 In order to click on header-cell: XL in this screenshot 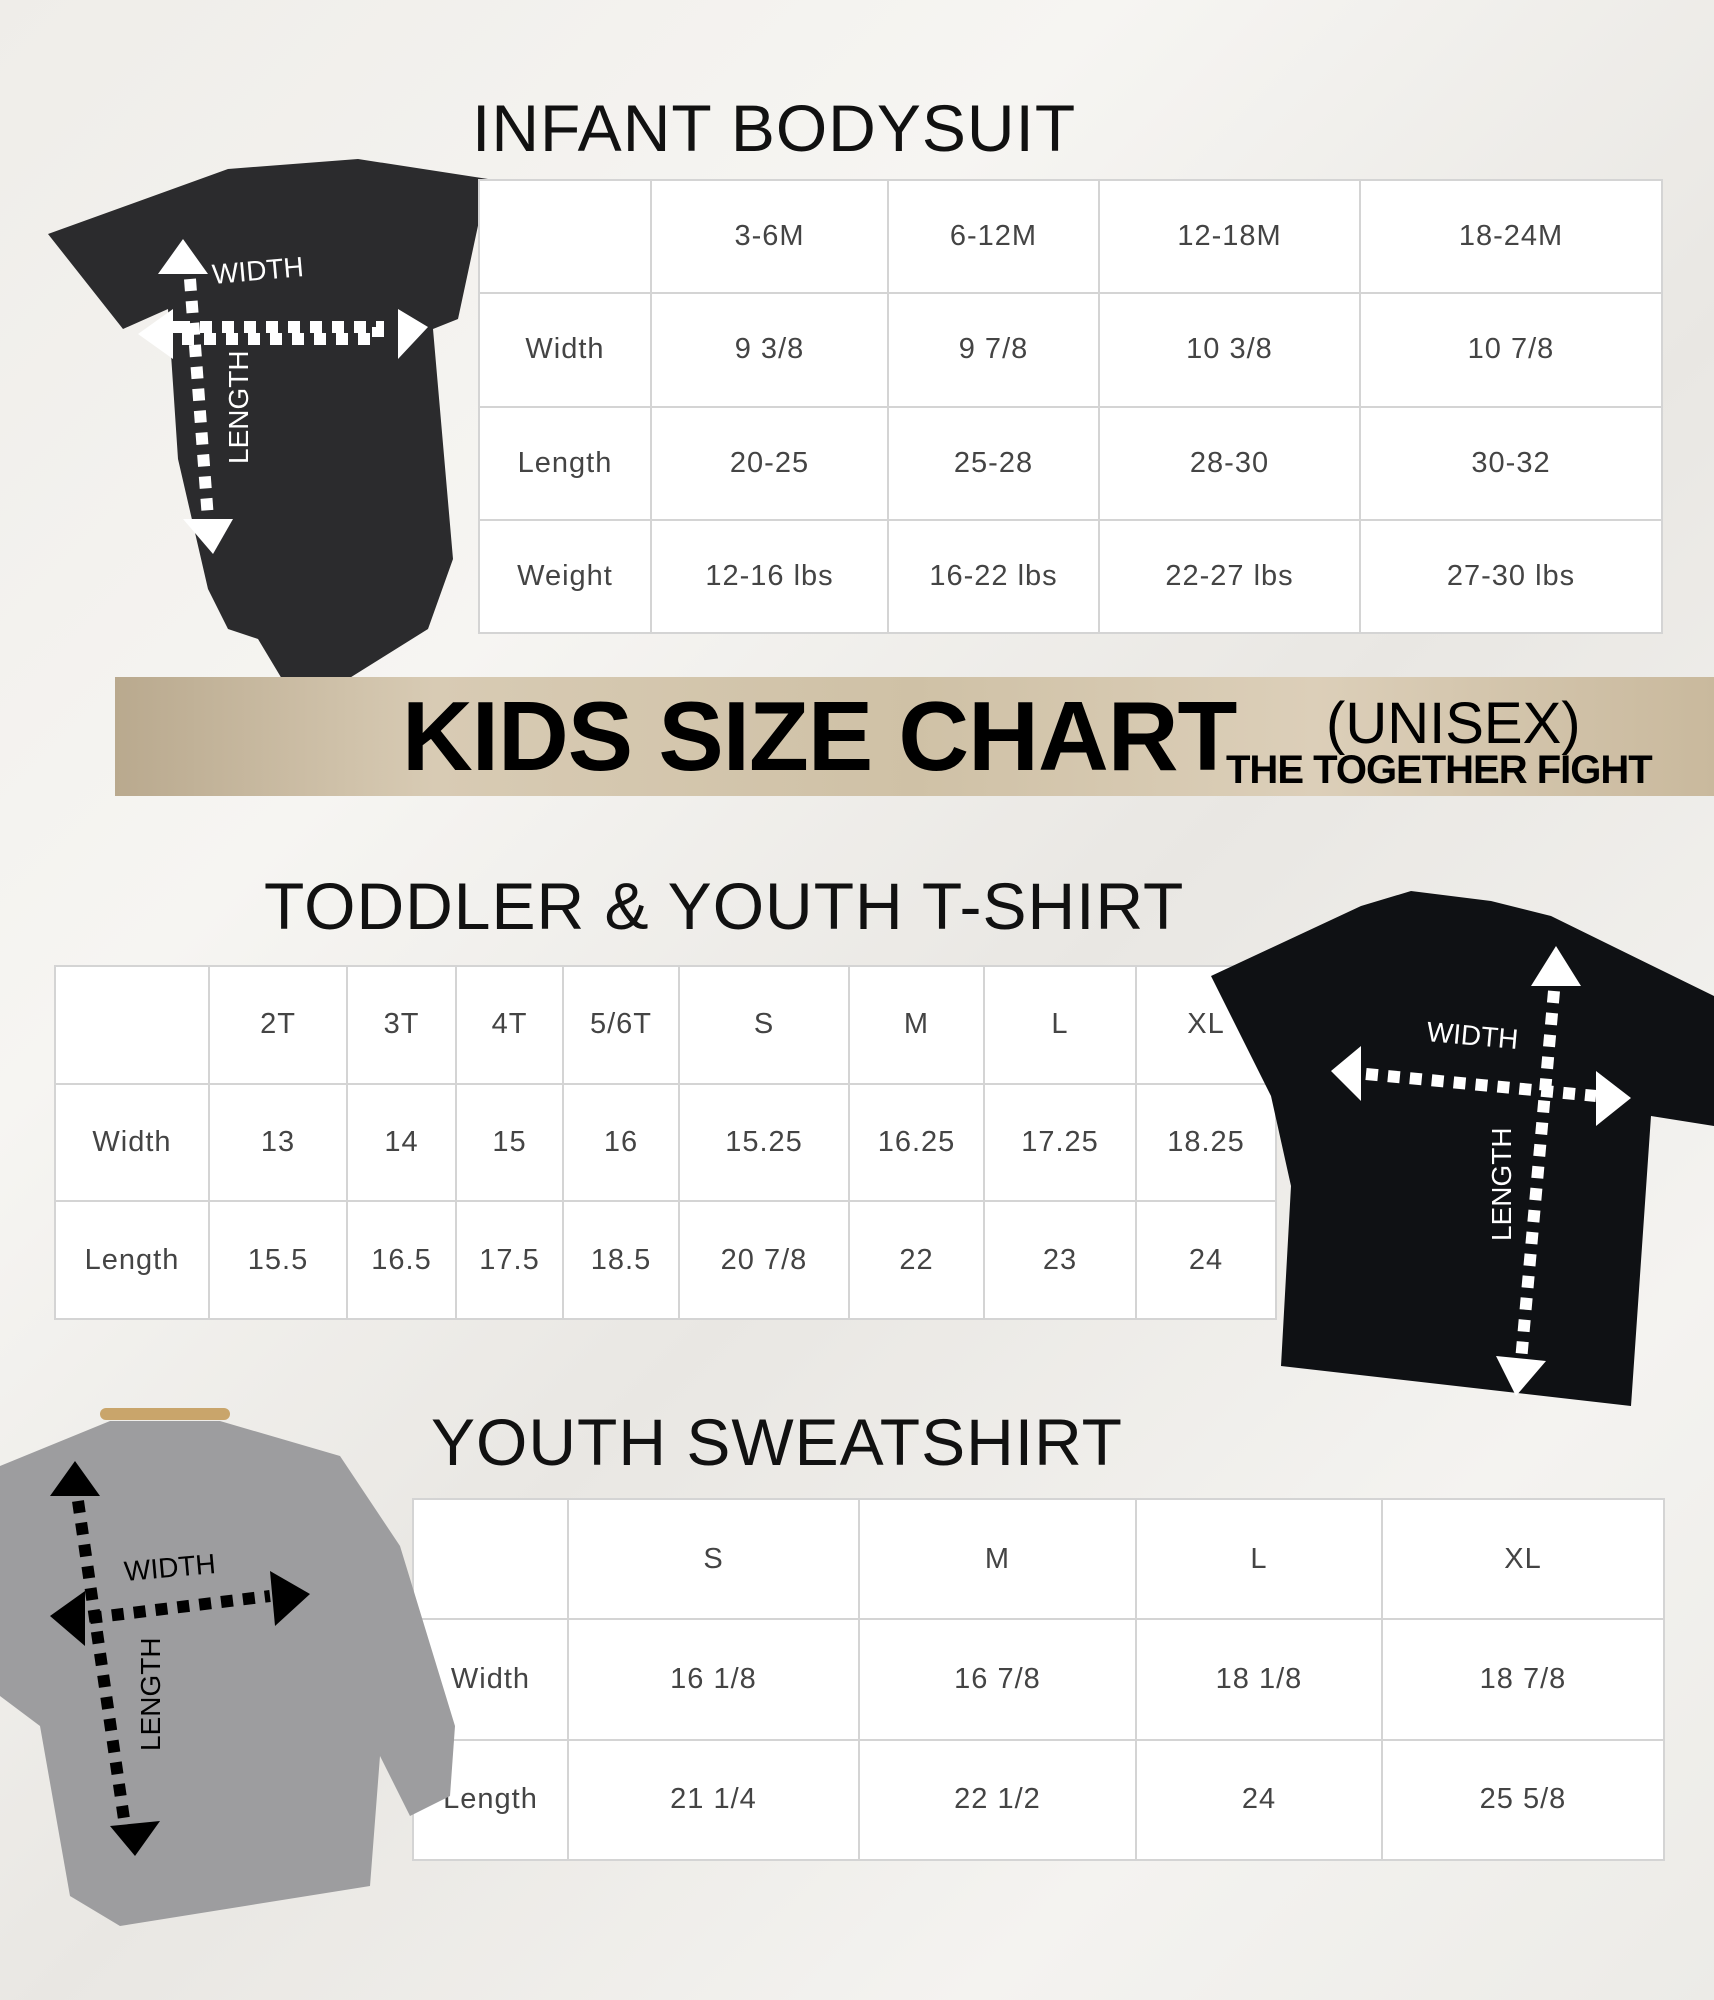, I will do `click(1523, 1559)`.